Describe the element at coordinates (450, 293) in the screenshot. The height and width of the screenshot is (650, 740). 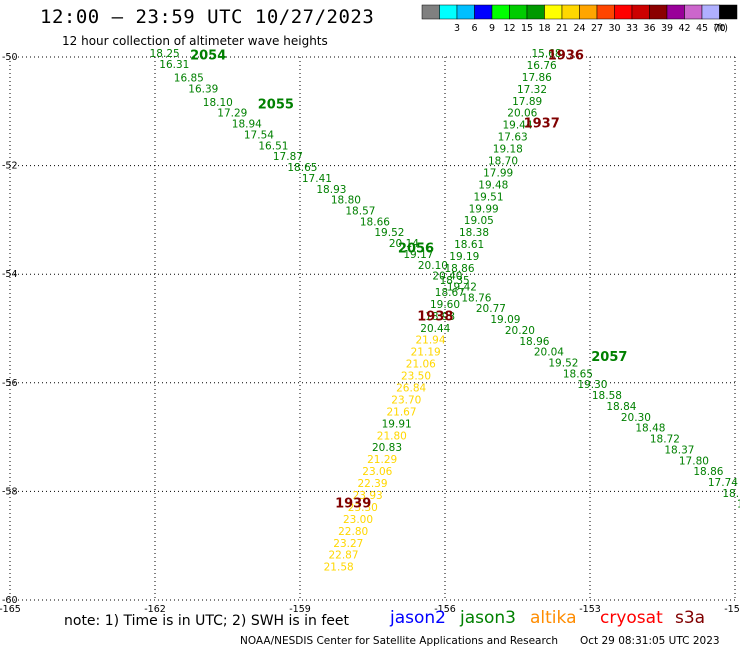
I see `data-point-label: 18.67` at that location.